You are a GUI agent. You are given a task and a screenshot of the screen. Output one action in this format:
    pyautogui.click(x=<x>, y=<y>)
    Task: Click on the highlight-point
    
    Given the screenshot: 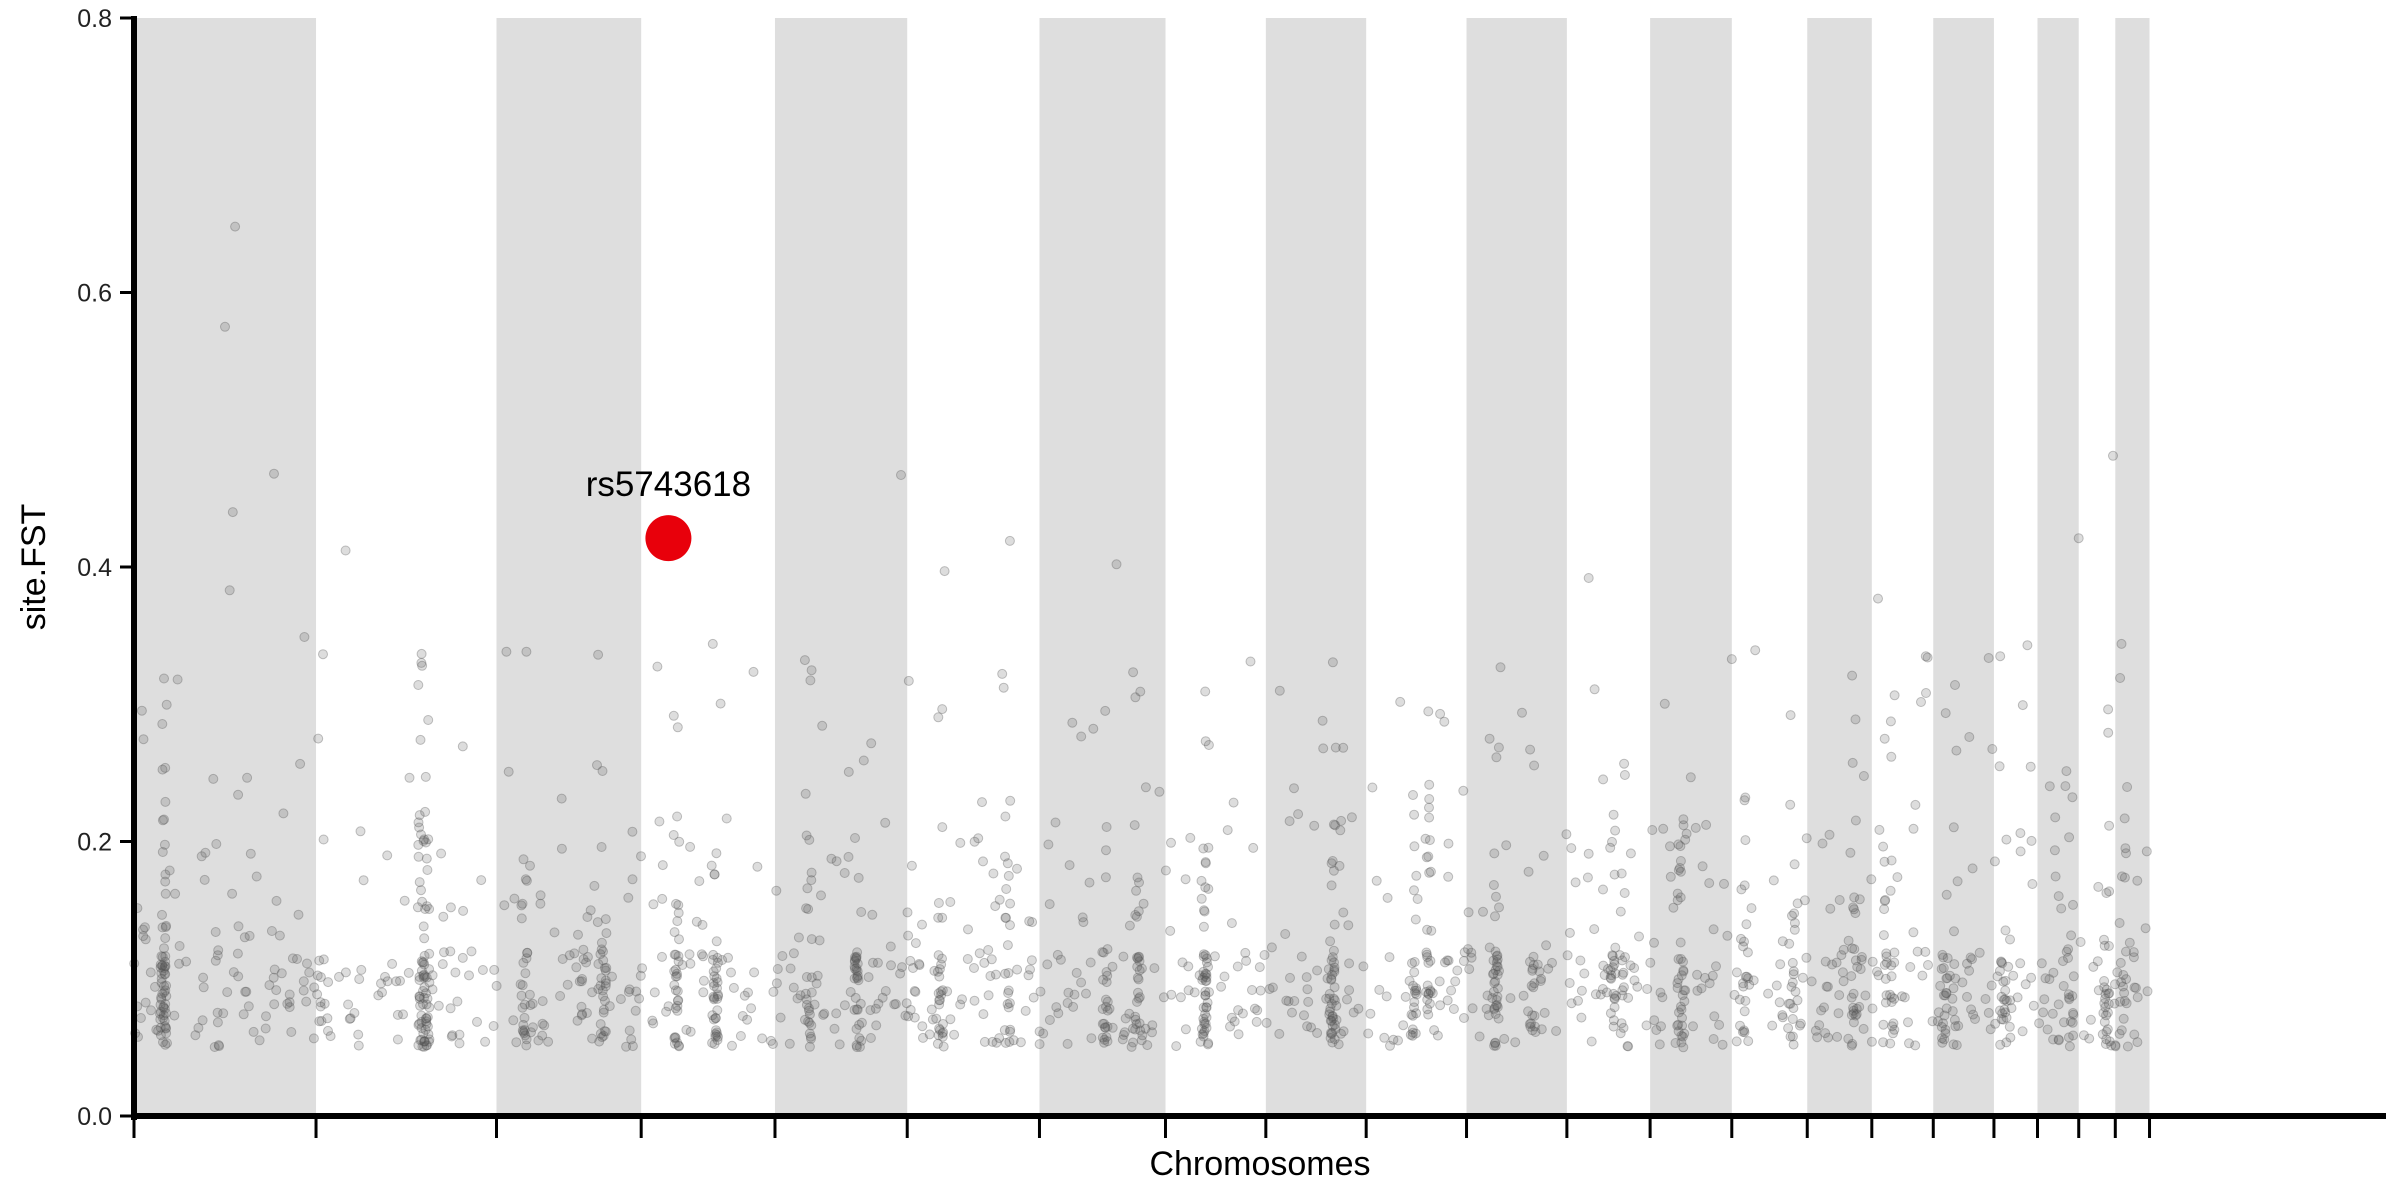 What is the action you would take?
    pyautogui.click(x=668, y=538)
    